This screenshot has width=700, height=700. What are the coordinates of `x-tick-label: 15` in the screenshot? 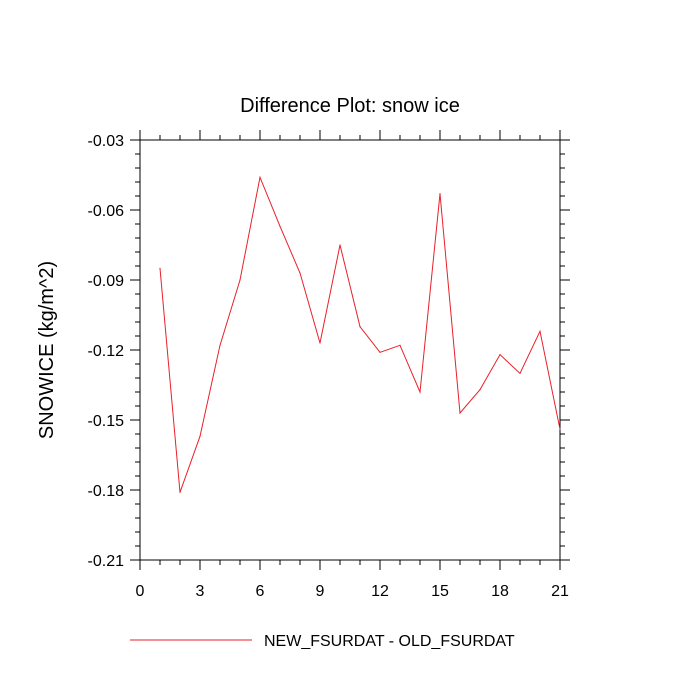 It's located at (440, 591).